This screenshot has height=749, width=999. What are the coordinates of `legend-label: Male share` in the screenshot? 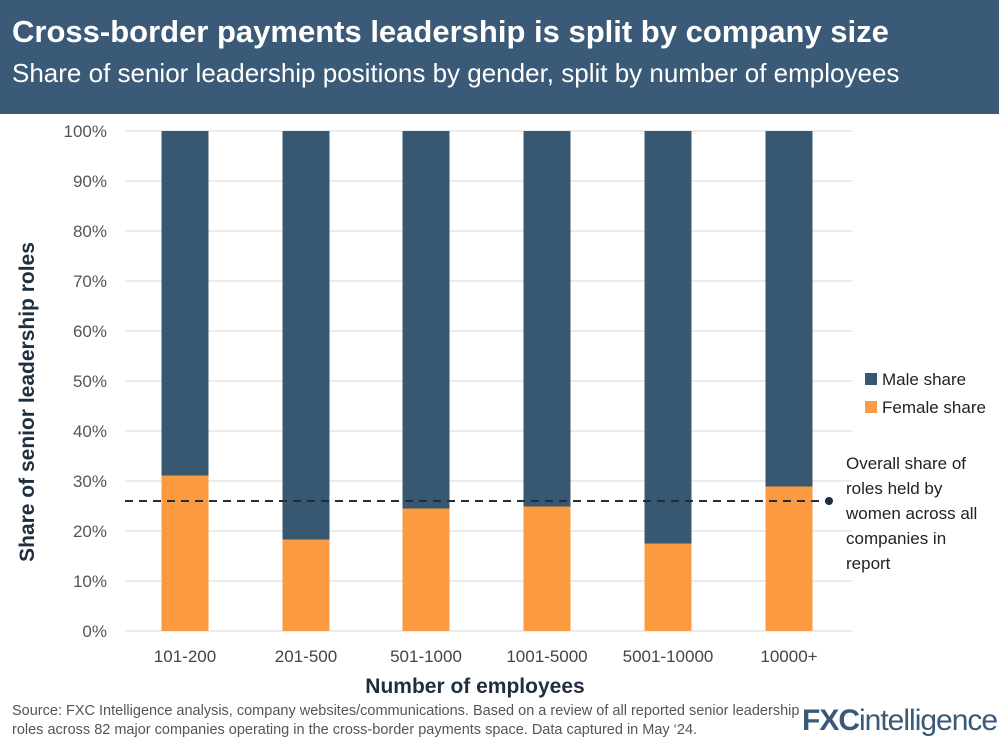 It's located at (924, 379).